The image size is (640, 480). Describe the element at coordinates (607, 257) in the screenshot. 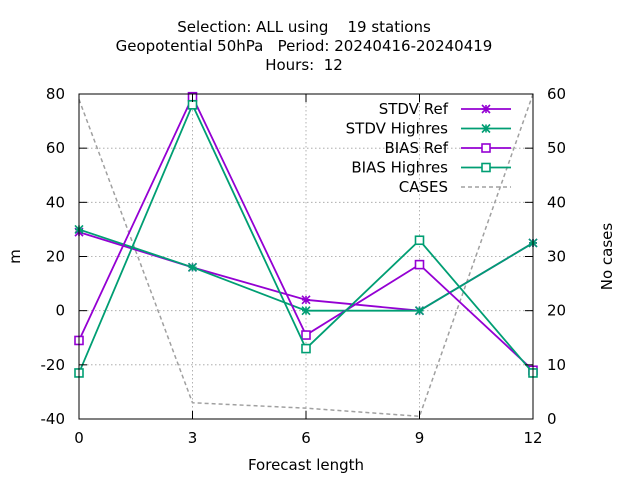

I see `y2-axis-label: No cases` at that location.